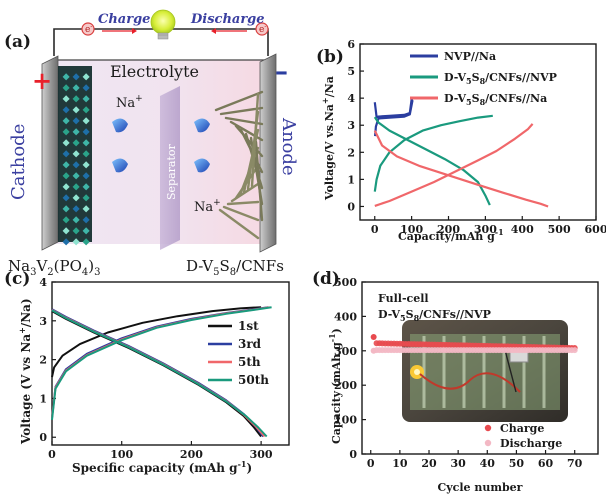  Describe the element at coordinates (54, 267) in the screenshot. I see `cathode-material-label: Na3V2(PO4)3` at that location.